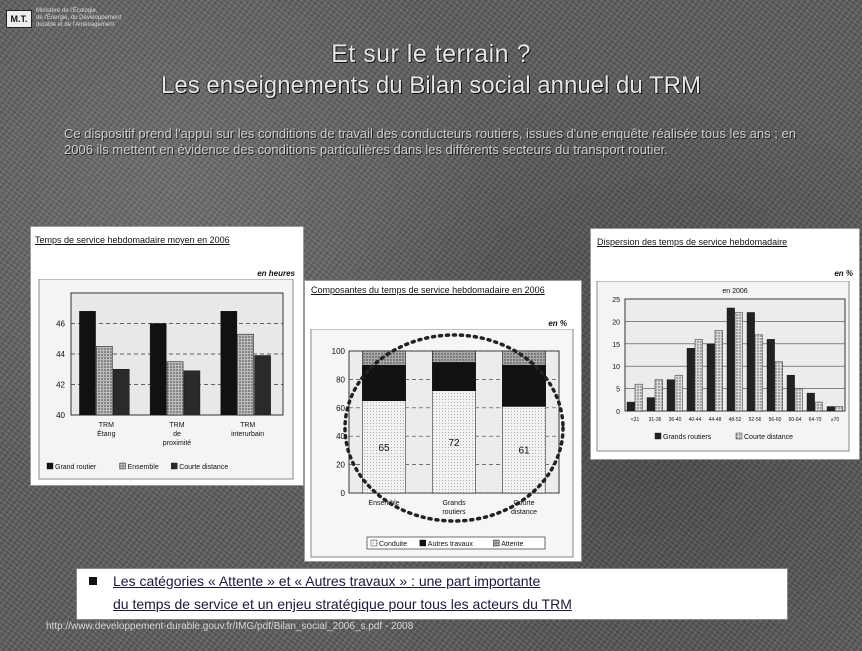 The height and width of the screenshot is (651, 862). I want to click on chart1-unit: en heures, so click(276, 273).